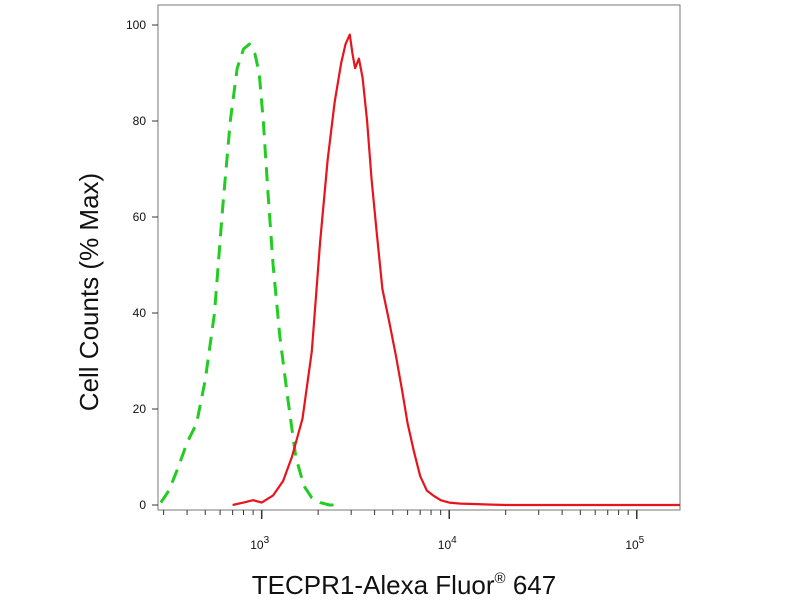 The height and width of the screenshot is (600, 800). Describe the element at coordinates (373, 585) in the screenshot. I see `x-axis-title-main: TECPR1-Alexa Fluor` at that location.